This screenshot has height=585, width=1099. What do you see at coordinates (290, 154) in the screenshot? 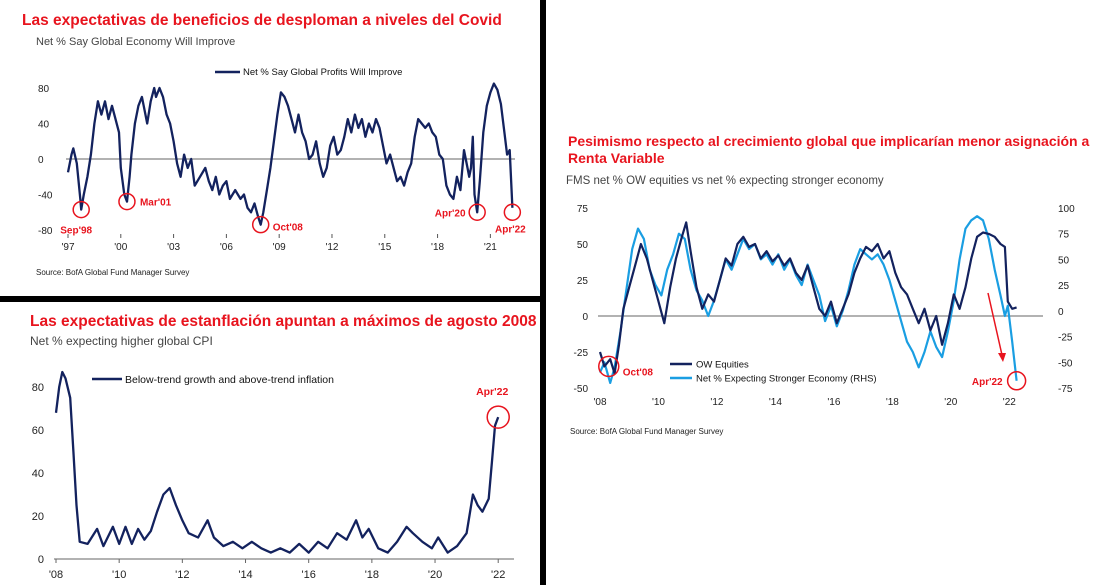
I see `series-line-profits` at bounding box center [290, 154].